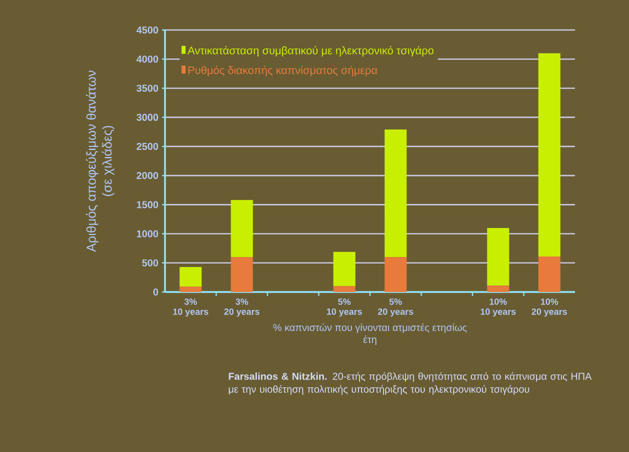  Describe the element at coordinates (147, 30) in the screenshot. I see `y-tick-label: 4500` at that location.